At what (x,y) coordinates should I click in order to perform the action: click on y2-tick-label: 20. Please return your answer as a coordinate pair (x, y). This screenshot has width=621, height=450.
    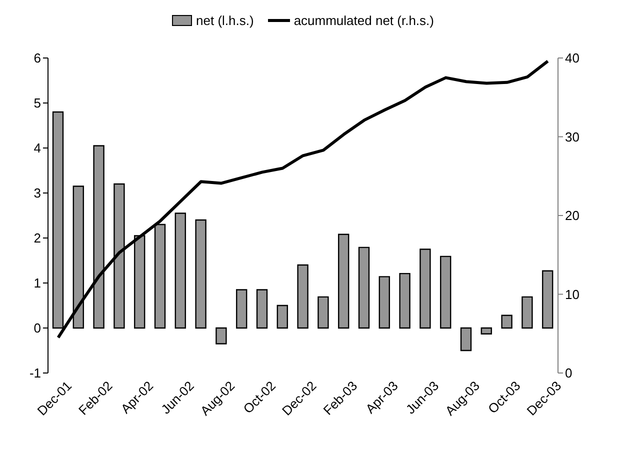
    Looking at the image, I should click on (572, 216).